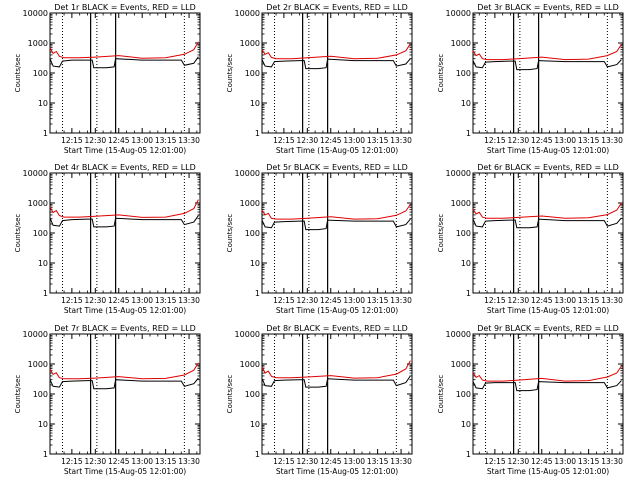  Describe the element at coordinates (337, 167) in the screenshot. I see `plot-title: Det 5r BLACK = Events, RED = LLD` at that location.